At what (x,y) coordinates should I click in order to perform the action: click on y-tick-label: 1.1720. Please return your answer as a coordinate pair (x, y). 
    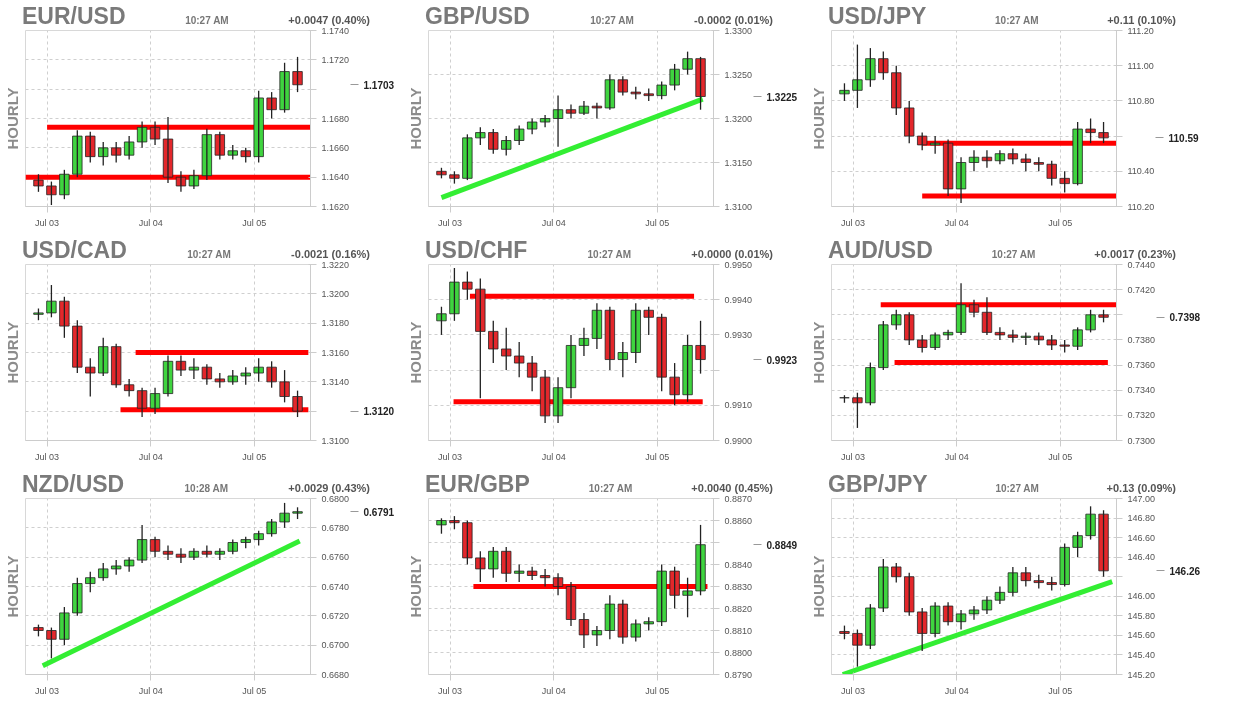
    Looking at the image, I should click on (335, 59).